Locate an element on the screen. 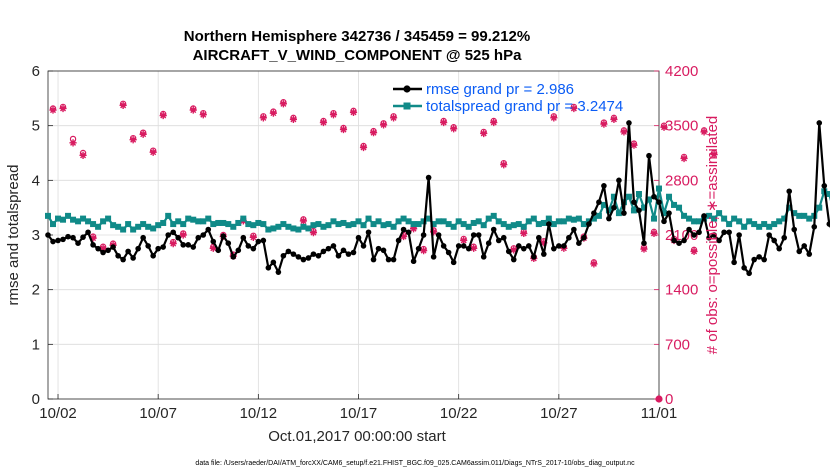  y-right-tick-label: 2800 is located at coordinates (681, 180).